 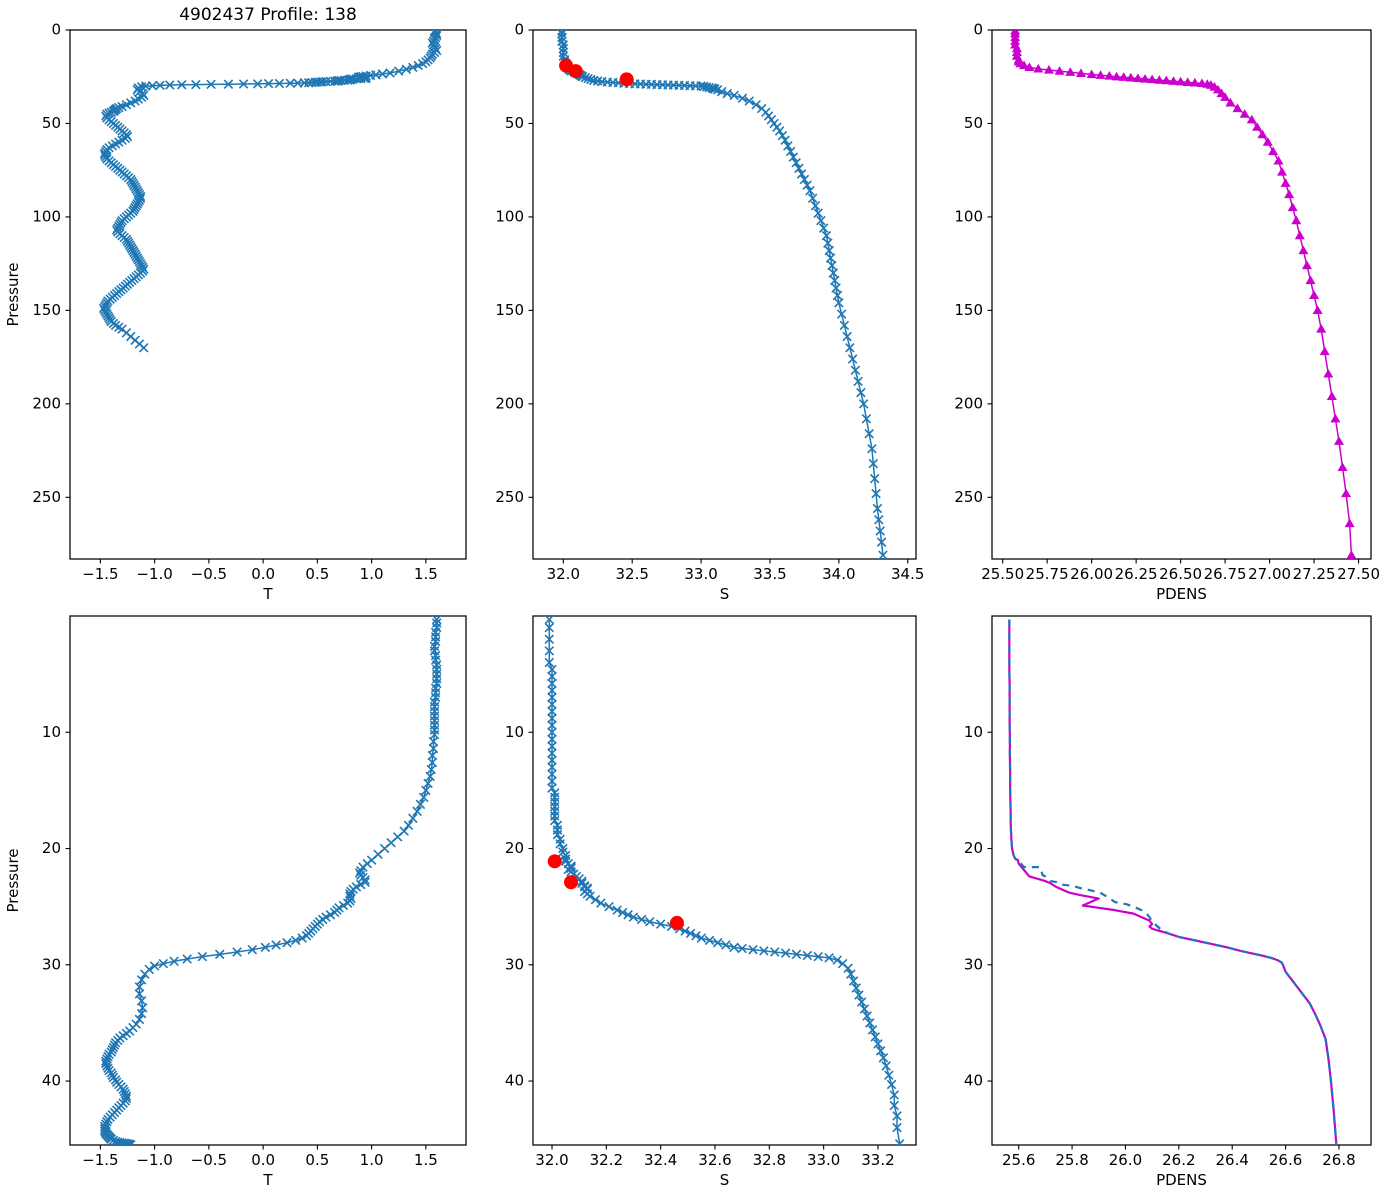 I want to click on series-markers-bot-s, so click(x=724, y=880).